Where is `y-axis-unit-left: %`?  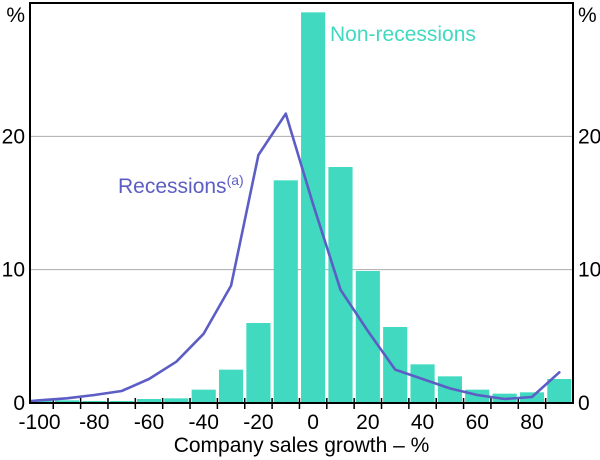
y-axis-unit-left: % is located at coordinates (15, 15).